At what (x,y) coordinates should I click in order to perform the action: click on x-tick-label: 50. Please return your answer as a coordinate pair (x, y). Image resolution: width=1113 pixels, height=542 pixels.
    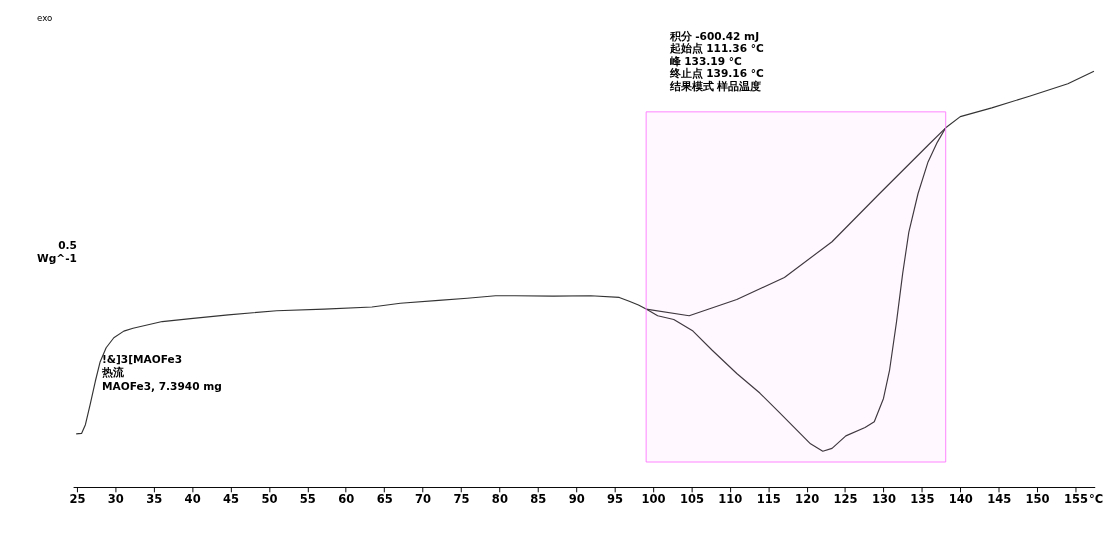
    Looking at the image, I should click on (269, 498).